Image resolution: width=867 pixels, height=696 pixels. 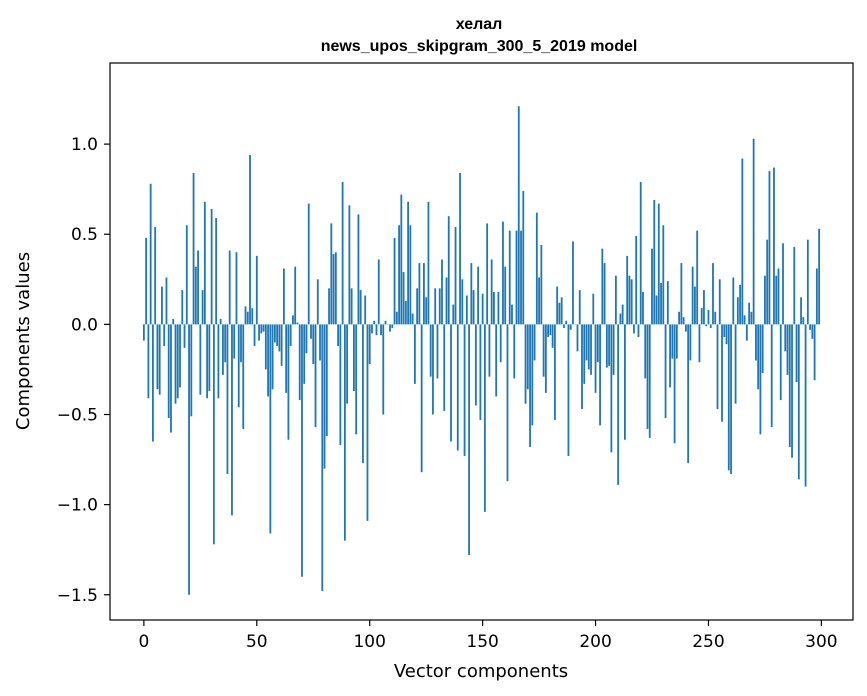 I want to click on x-tick-label: 0, so click(x=143, y=642).